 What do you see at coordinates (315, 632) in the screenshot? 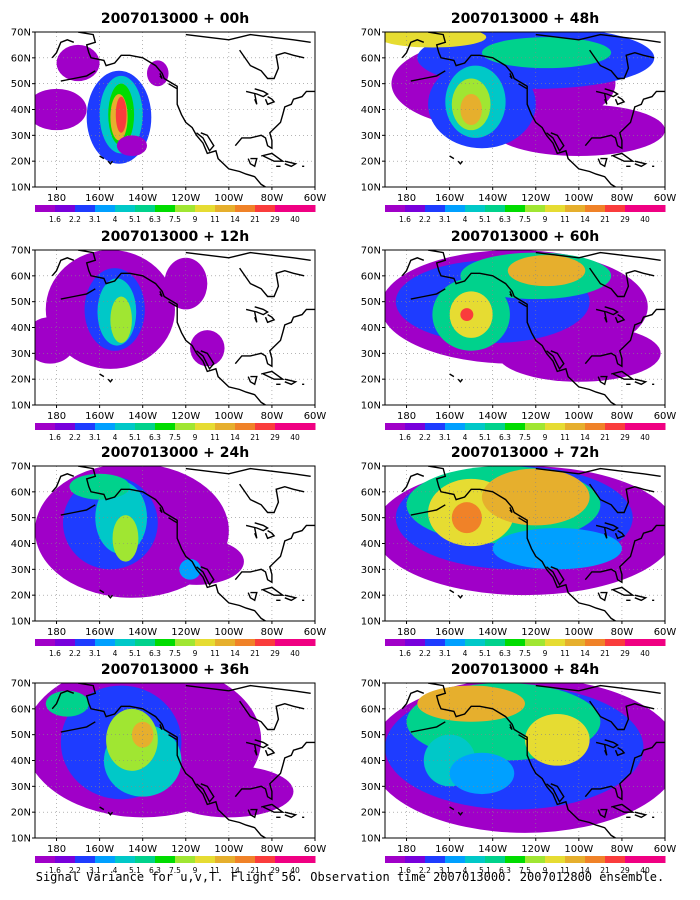
I see `lon-tick-label: 60W` at bounding box center [315, 632].